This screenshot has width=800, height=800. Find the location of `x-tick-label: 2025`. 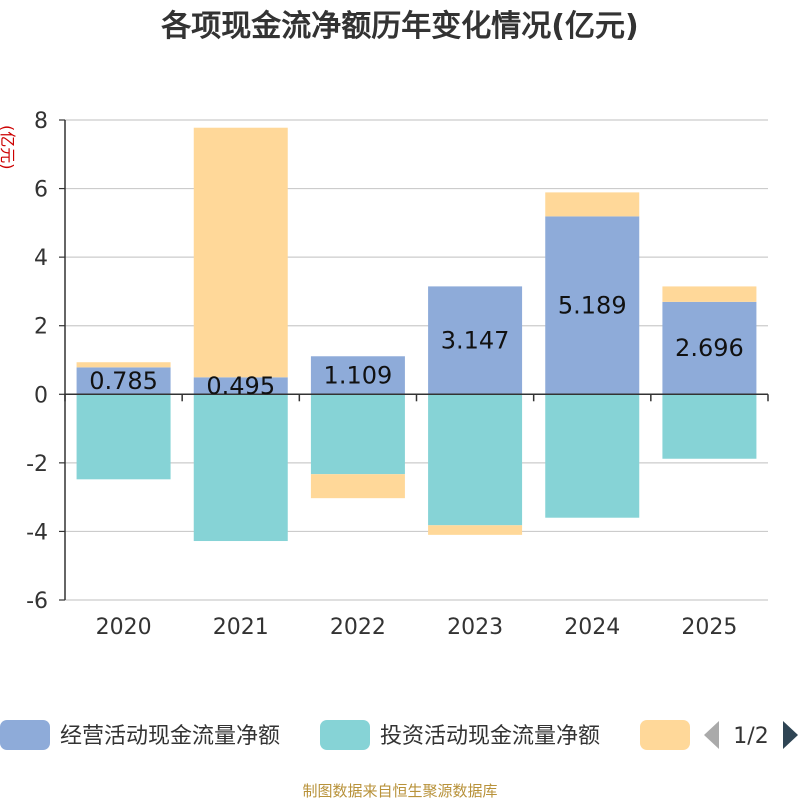

x-tick-label: 2025 is located at coordinates (709, 627).